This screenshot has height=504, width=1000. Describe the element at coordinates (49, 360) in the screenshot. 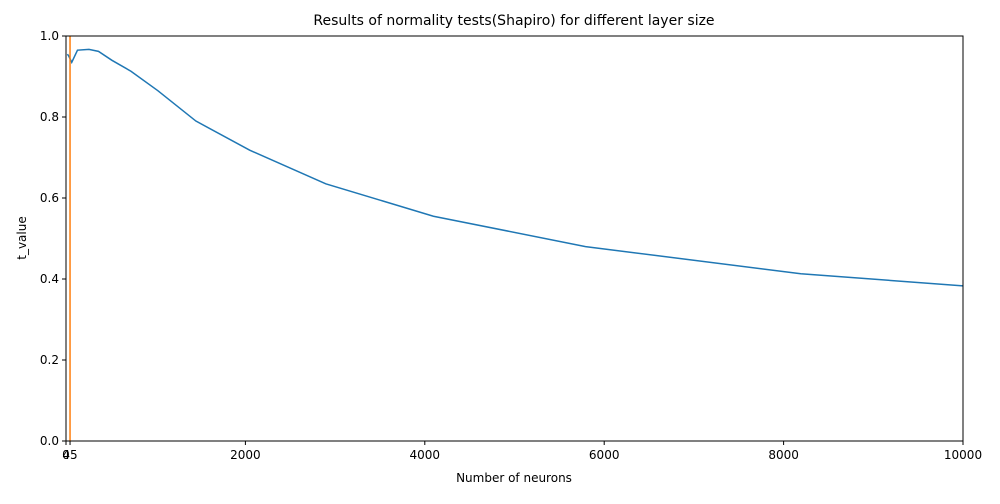

I see `y-tick-label: 0.2` at that location.